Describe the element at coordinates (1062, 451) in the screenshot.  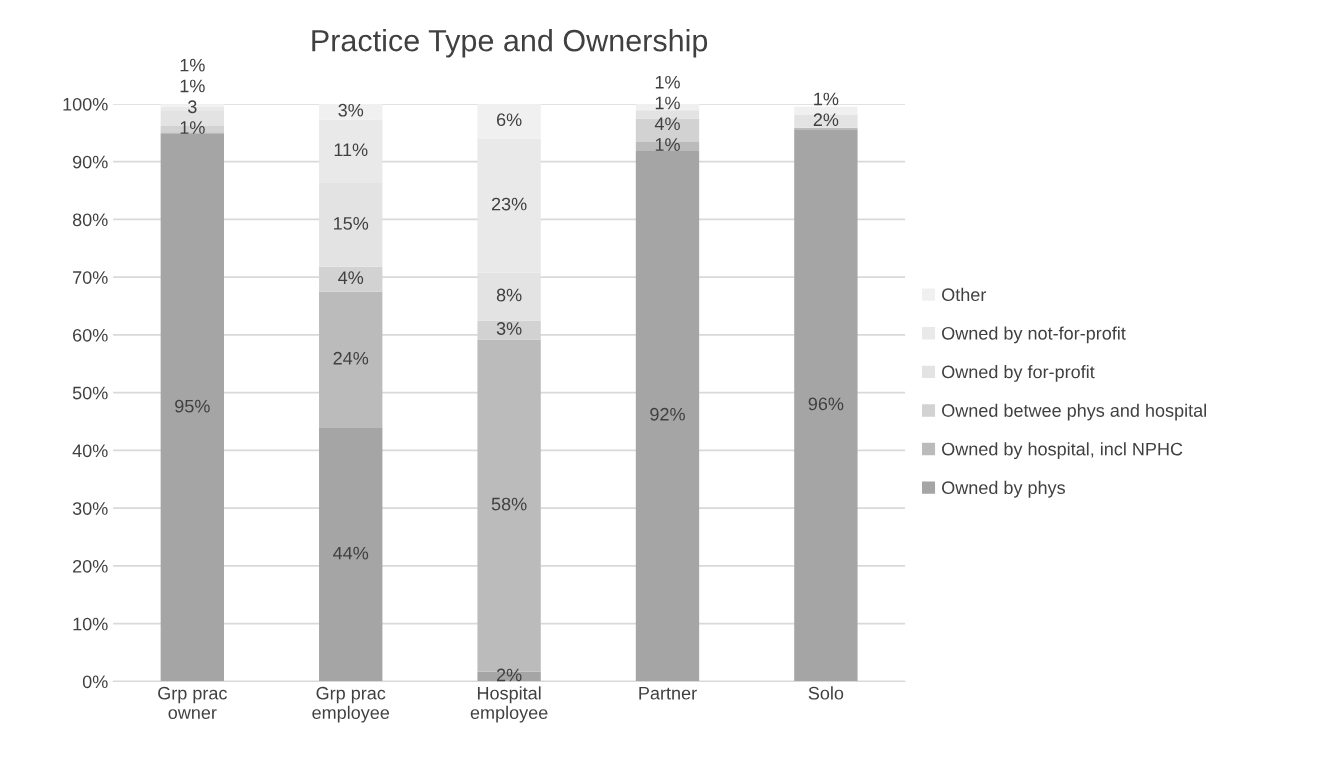
I see `legend-label: Owned by hospital, incl NPHC` at that location.